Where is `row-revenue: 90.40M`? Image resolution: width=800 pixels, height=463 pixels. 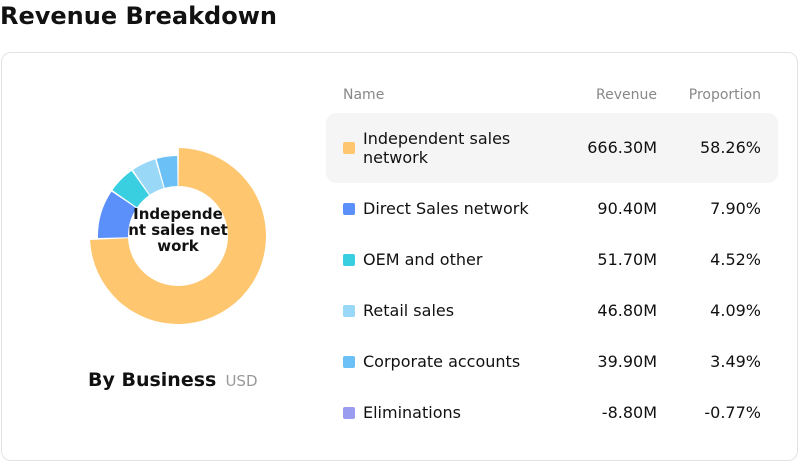
row-revenue: 90.40M is located at coordinates (627, 208).